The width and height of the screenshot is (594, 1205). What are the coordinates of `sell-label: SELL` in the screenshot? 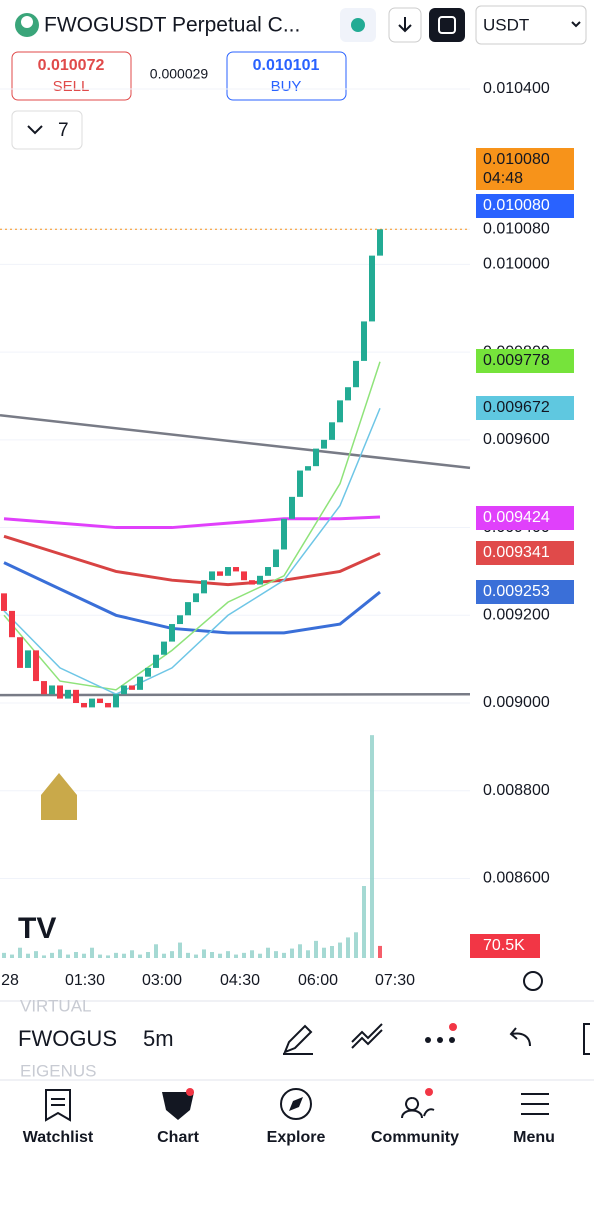 It's located at (71, 86).